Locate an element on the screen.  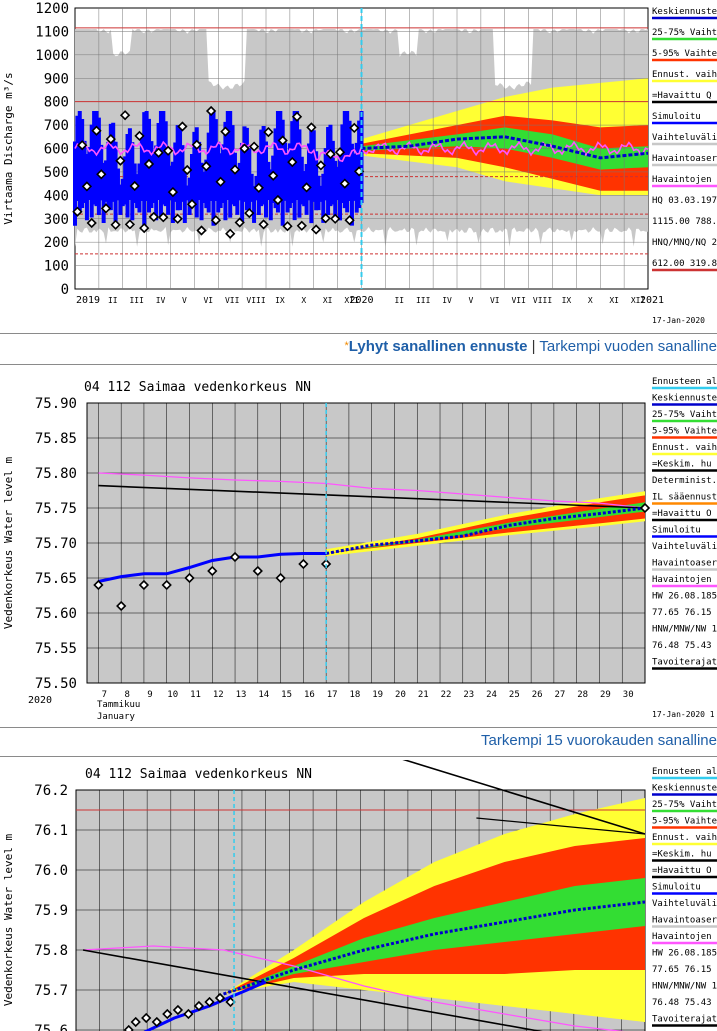
y-tick-label: 75.80 is located at coordinates (56, 474).